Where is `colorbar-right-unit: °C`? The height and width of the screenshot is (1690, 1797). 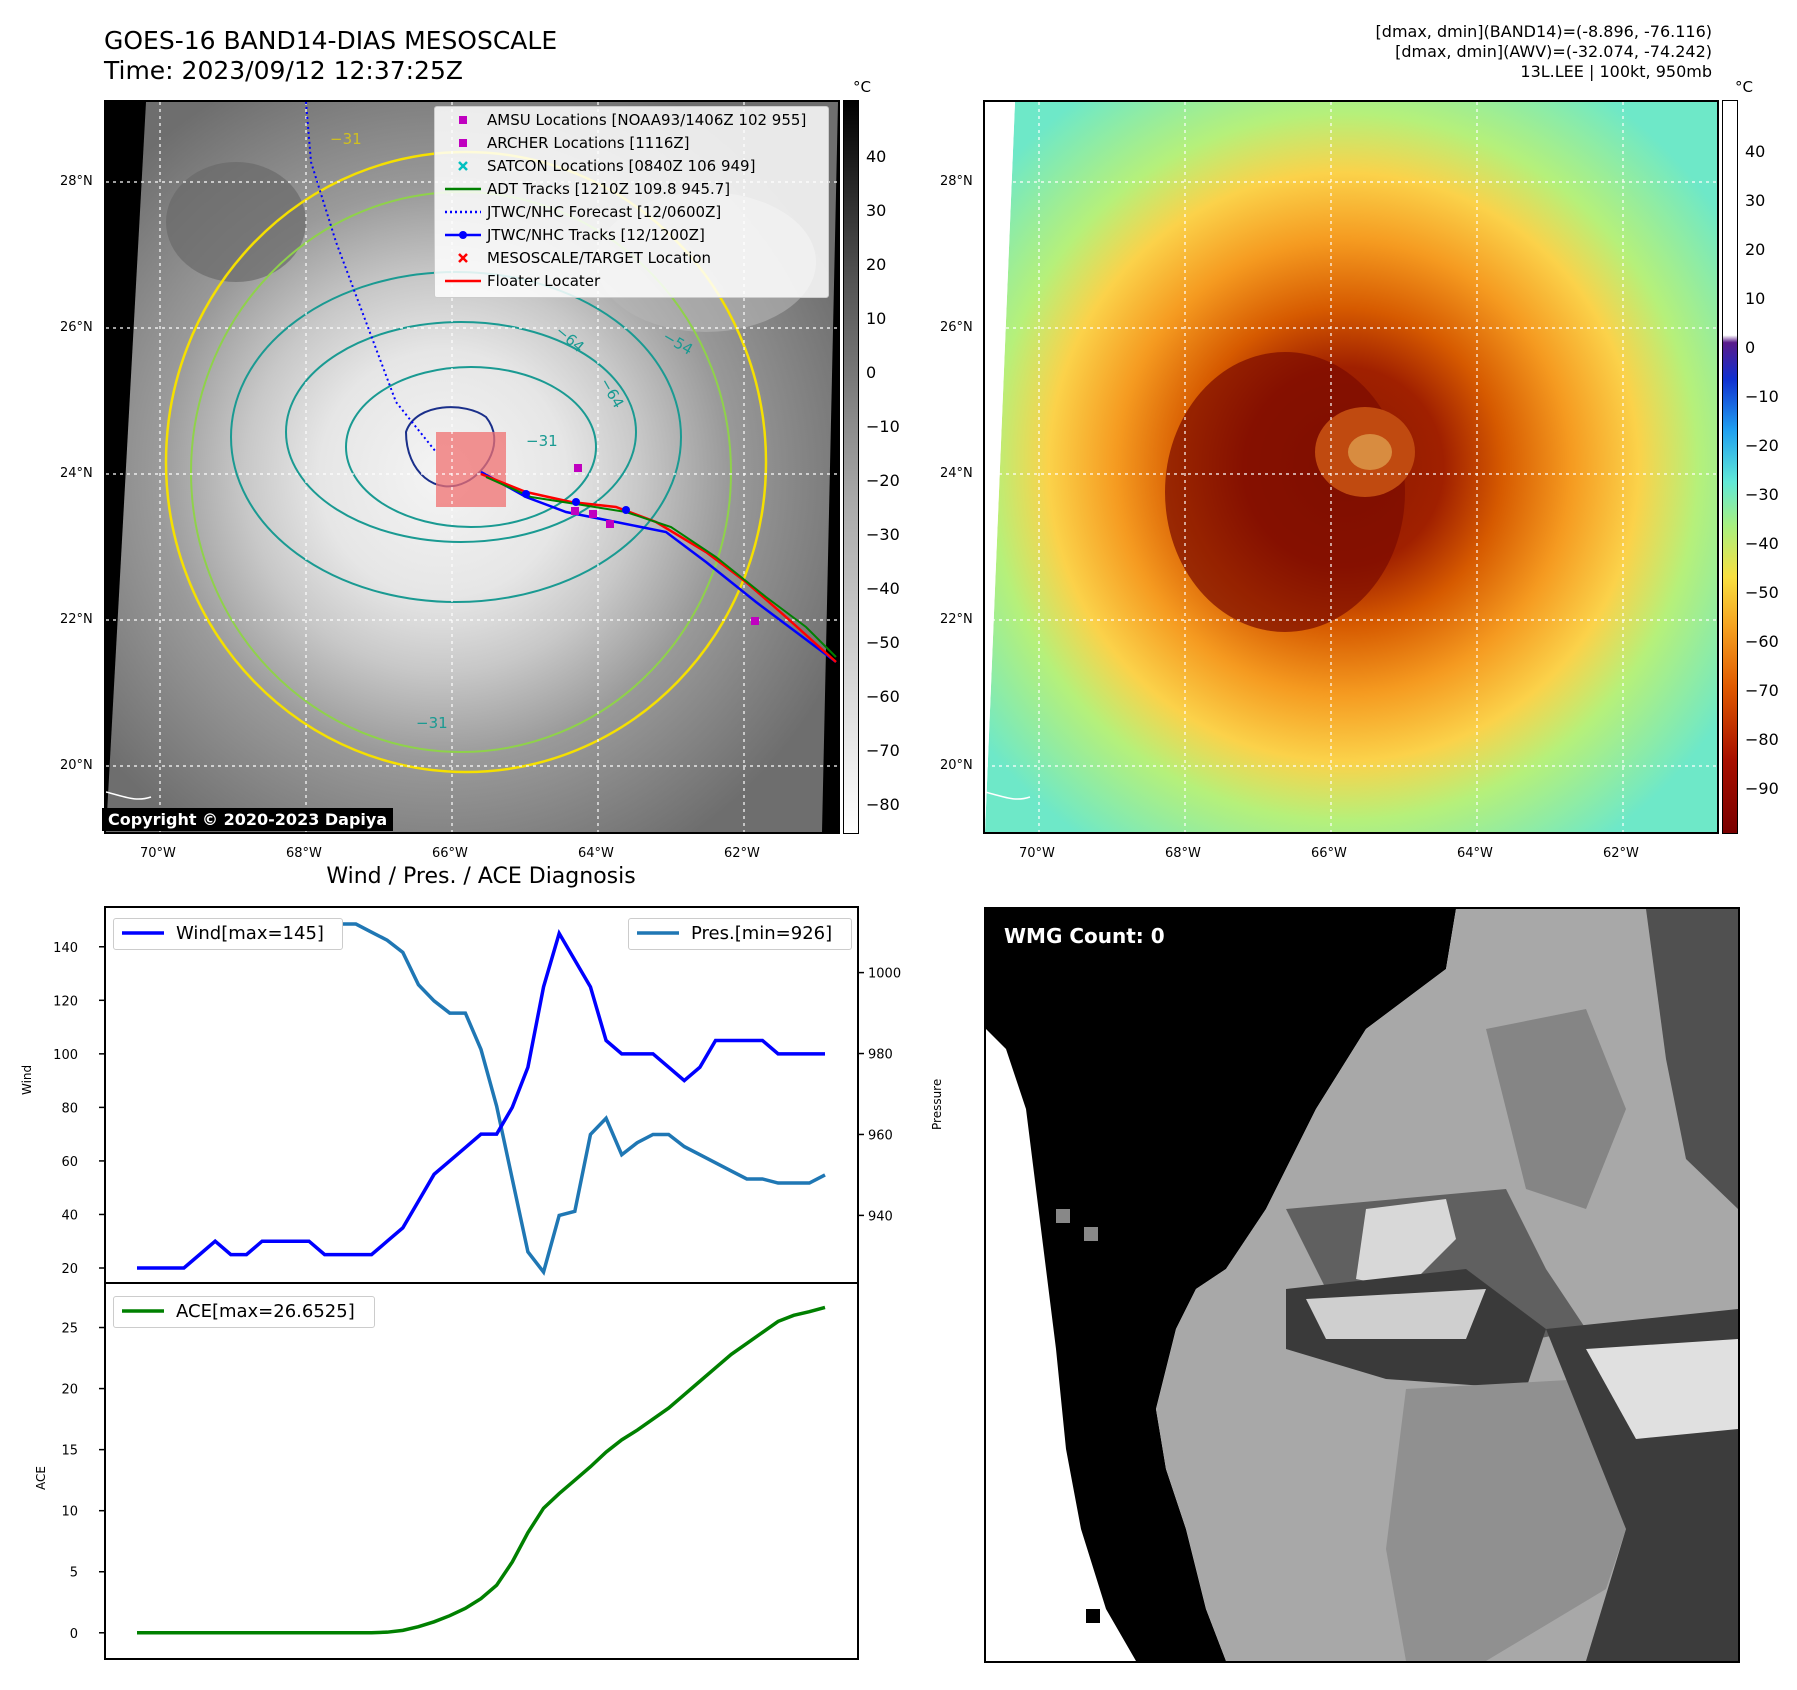
colorbar-right-unit: °C is located at coordinates (1744, 87).